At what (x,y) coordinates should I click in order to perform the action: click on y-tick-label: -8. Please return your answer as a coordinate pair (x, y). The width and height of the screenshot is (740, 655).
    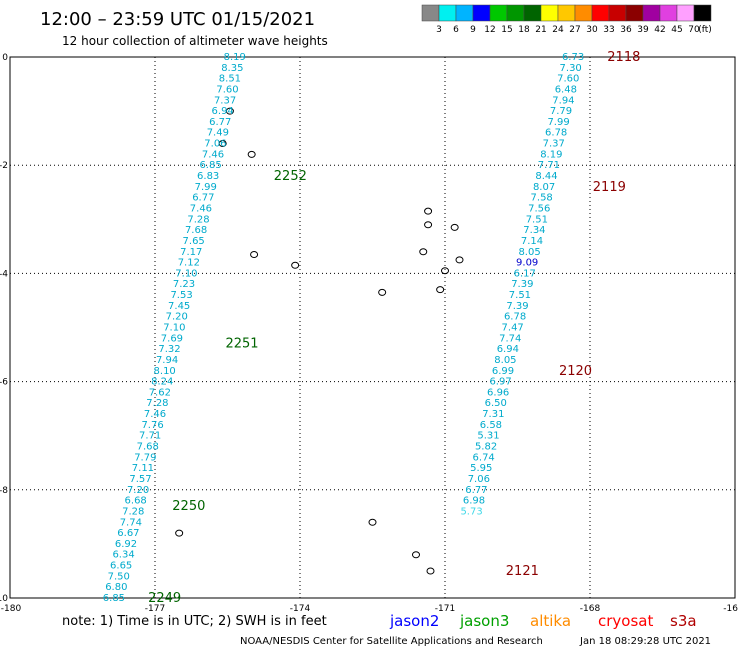
    Looking at the image, I should click on (4, 491).